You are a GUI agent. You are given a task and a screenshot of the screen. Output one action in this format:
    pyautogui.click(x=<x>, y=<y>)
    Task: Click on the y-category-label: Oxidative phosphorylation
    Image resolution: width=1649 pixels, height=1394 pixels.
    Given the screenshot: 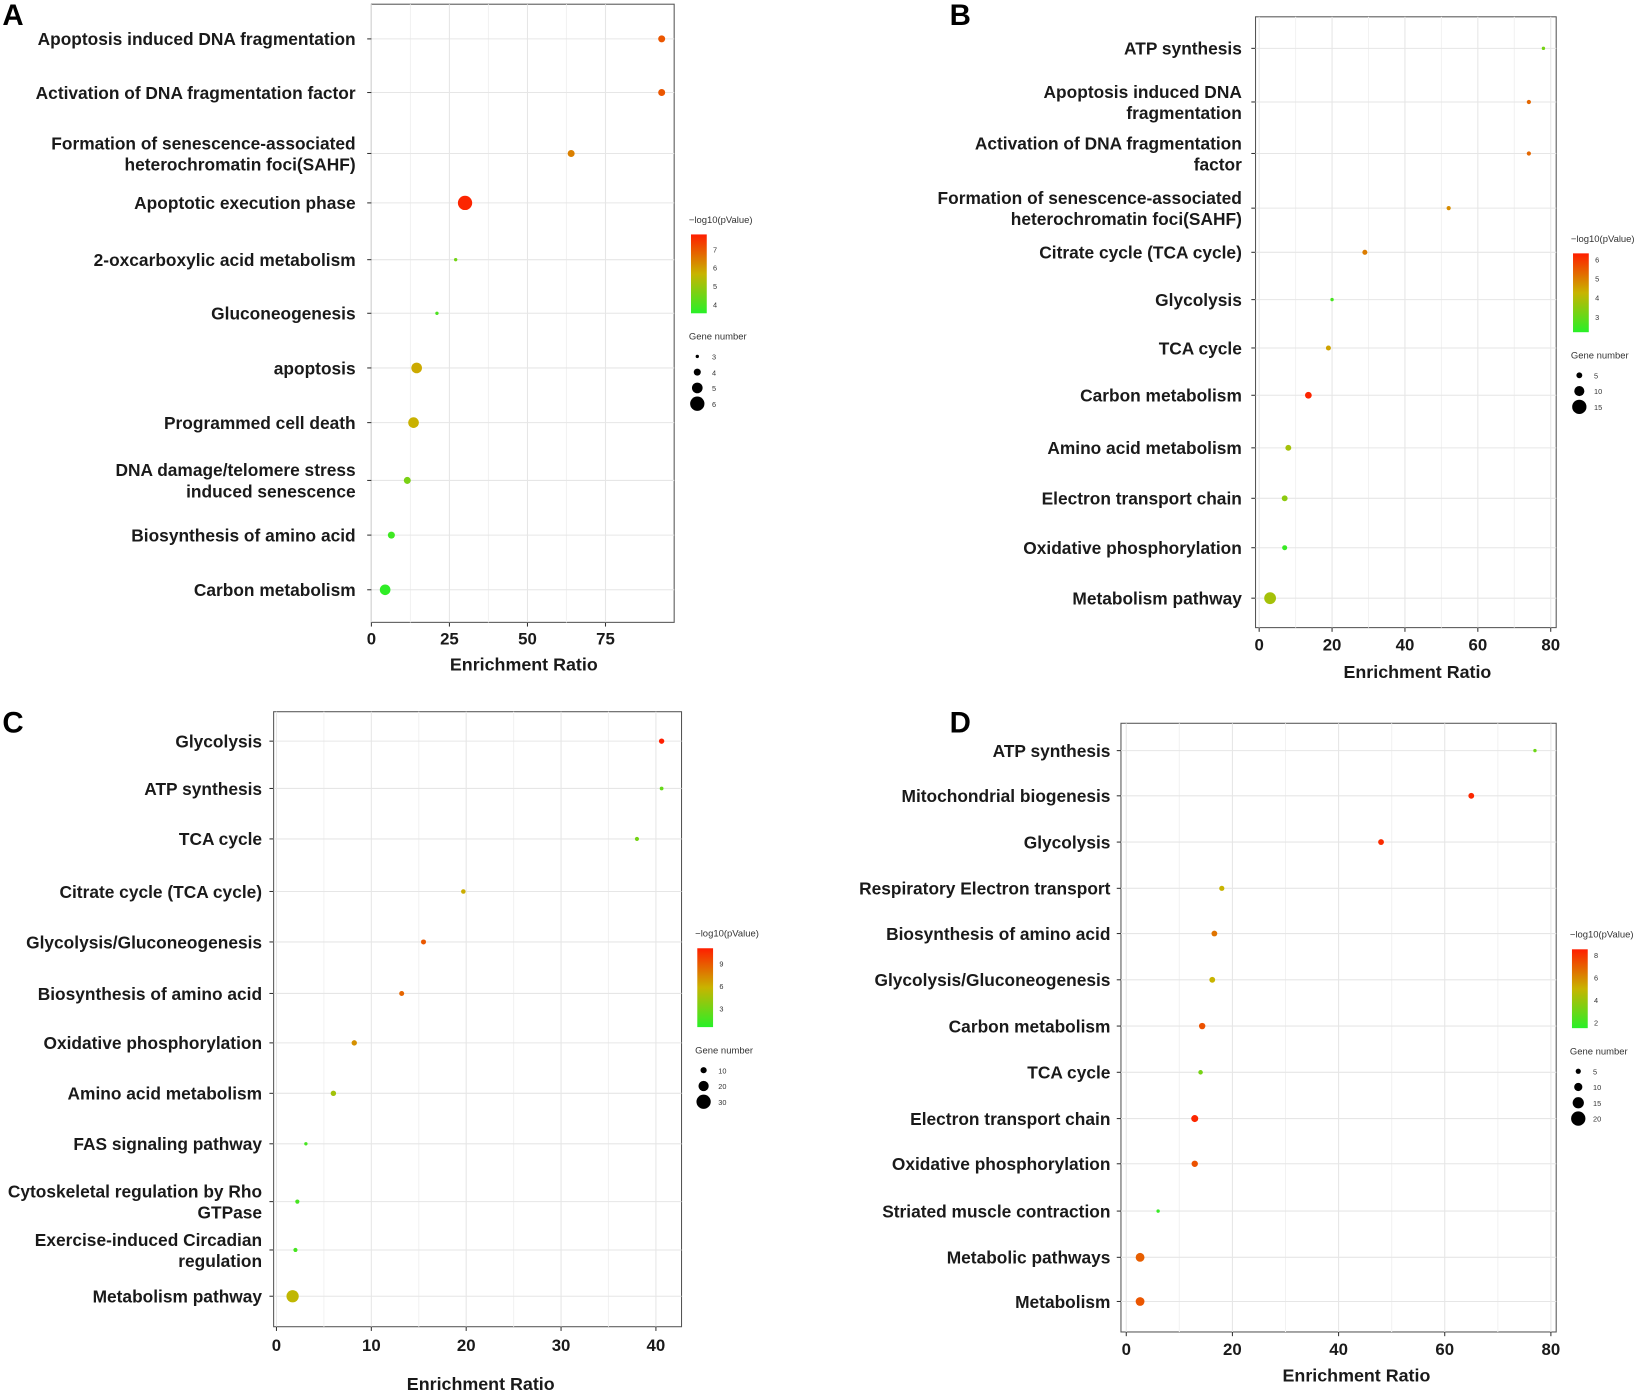 What is the action you would take?
    pyautogui.click(x=1001, y=1164)
    